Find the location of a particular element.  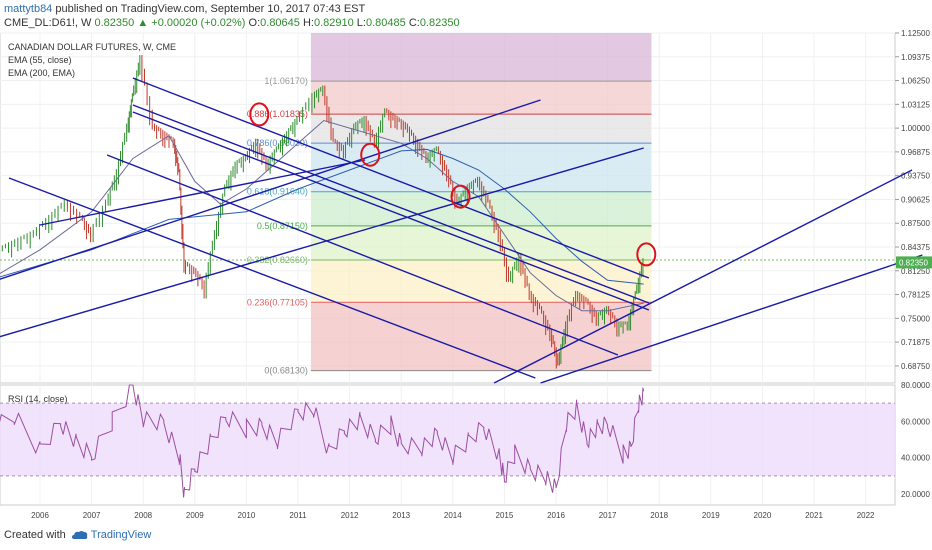

y-tick-label: 0.71875 is located at coordinates (915, 342).